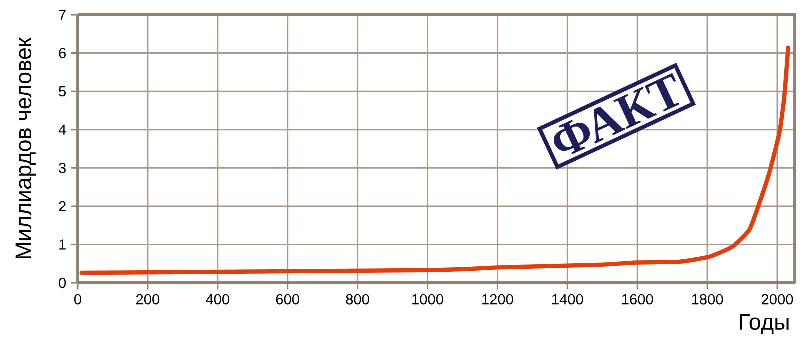  What do you see at coordinates (62, 91) in the screenshot?
I see `y-tick-label: 5` at bounding box center [62, 91].